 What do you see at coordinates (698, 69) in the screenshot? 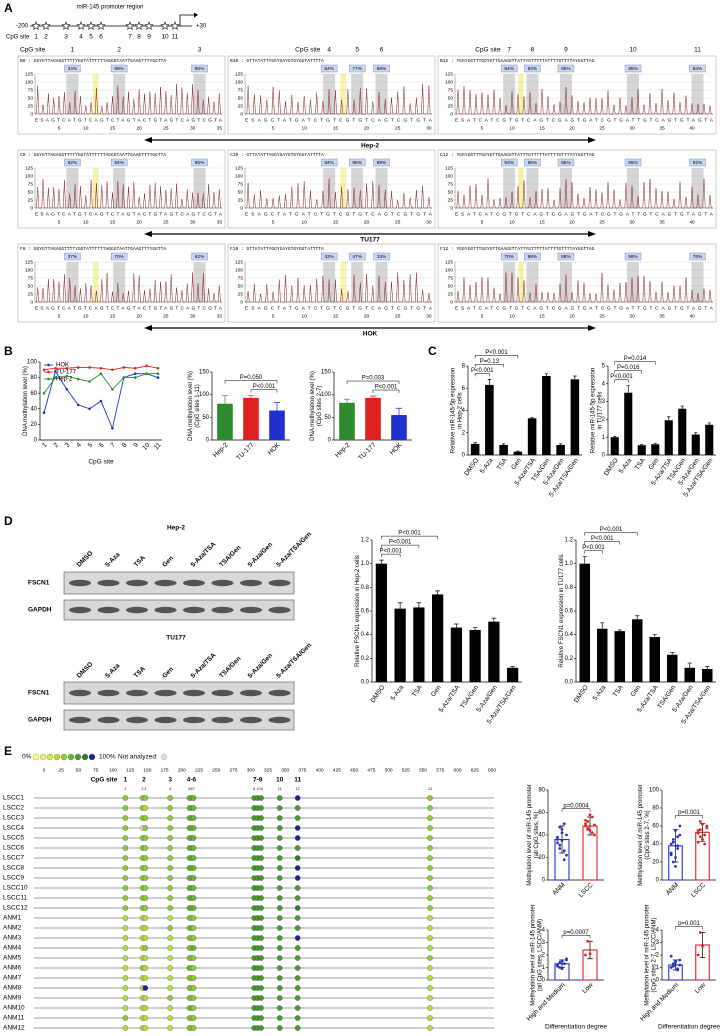
I see `percent-label: 84%` at bounding box center [698, 69].